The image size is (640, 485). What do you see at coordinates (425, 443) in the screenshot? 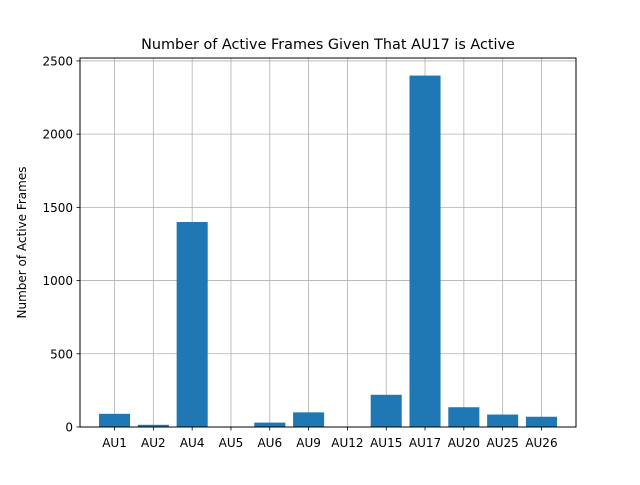
I see `x-tick-label: AU17` at bounding box center [425, 443].